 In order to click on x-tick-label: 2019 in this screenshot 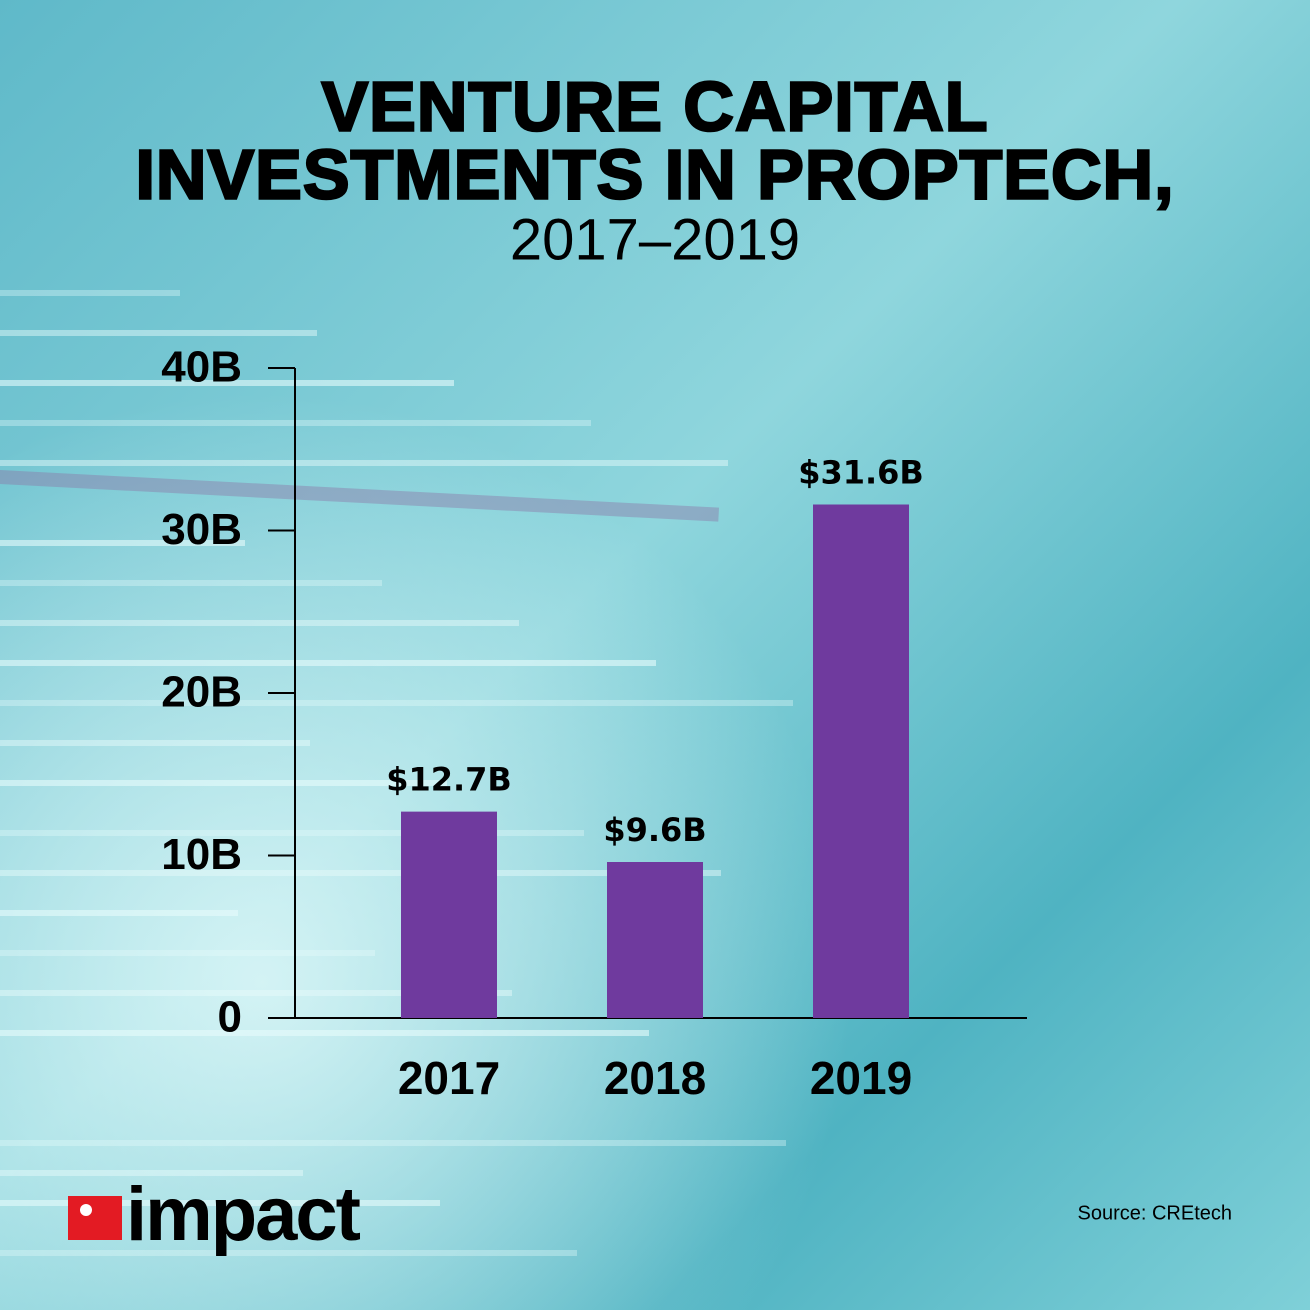, I will do `click(861, 1078)`.